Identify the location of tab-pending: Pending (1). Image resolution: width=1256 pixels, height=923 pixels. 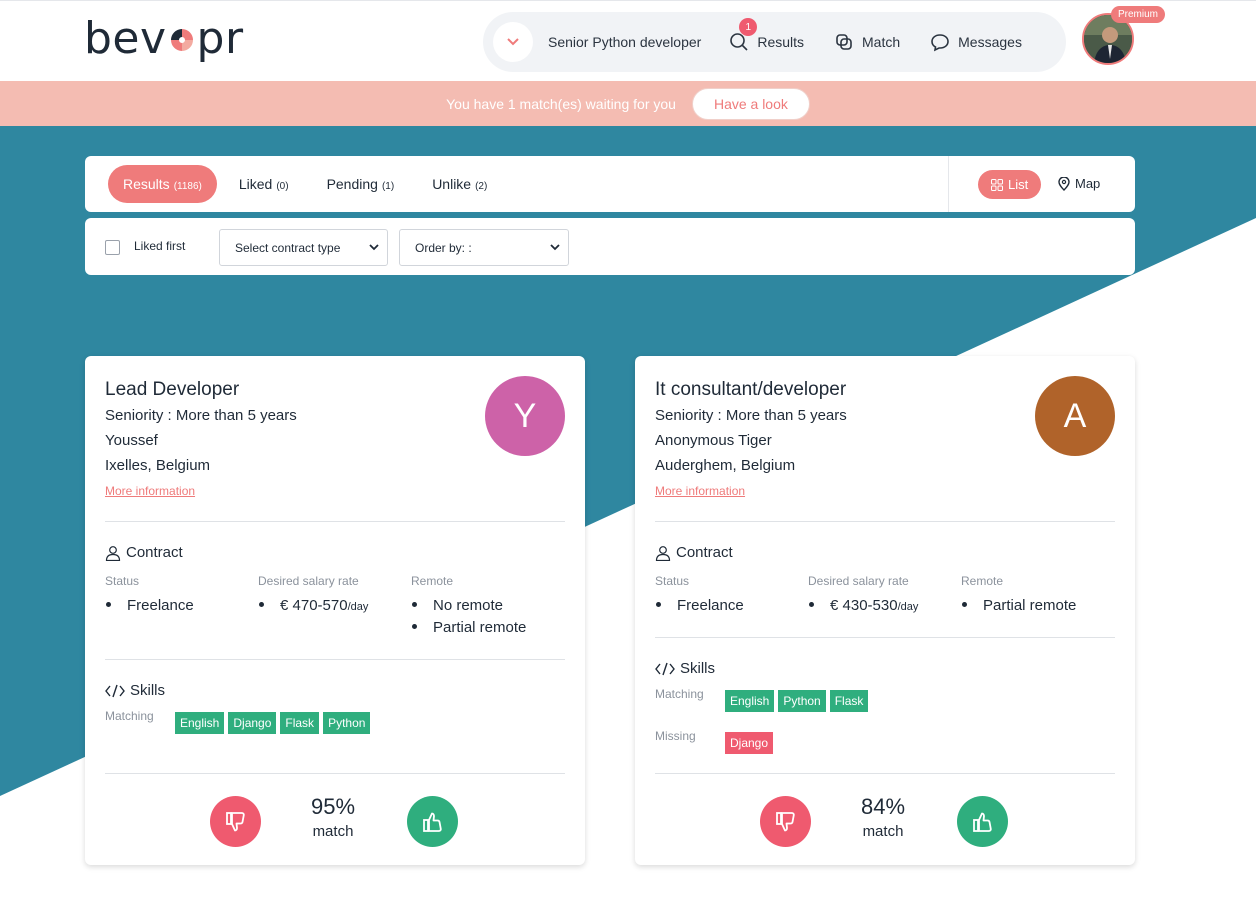
(361, 184).